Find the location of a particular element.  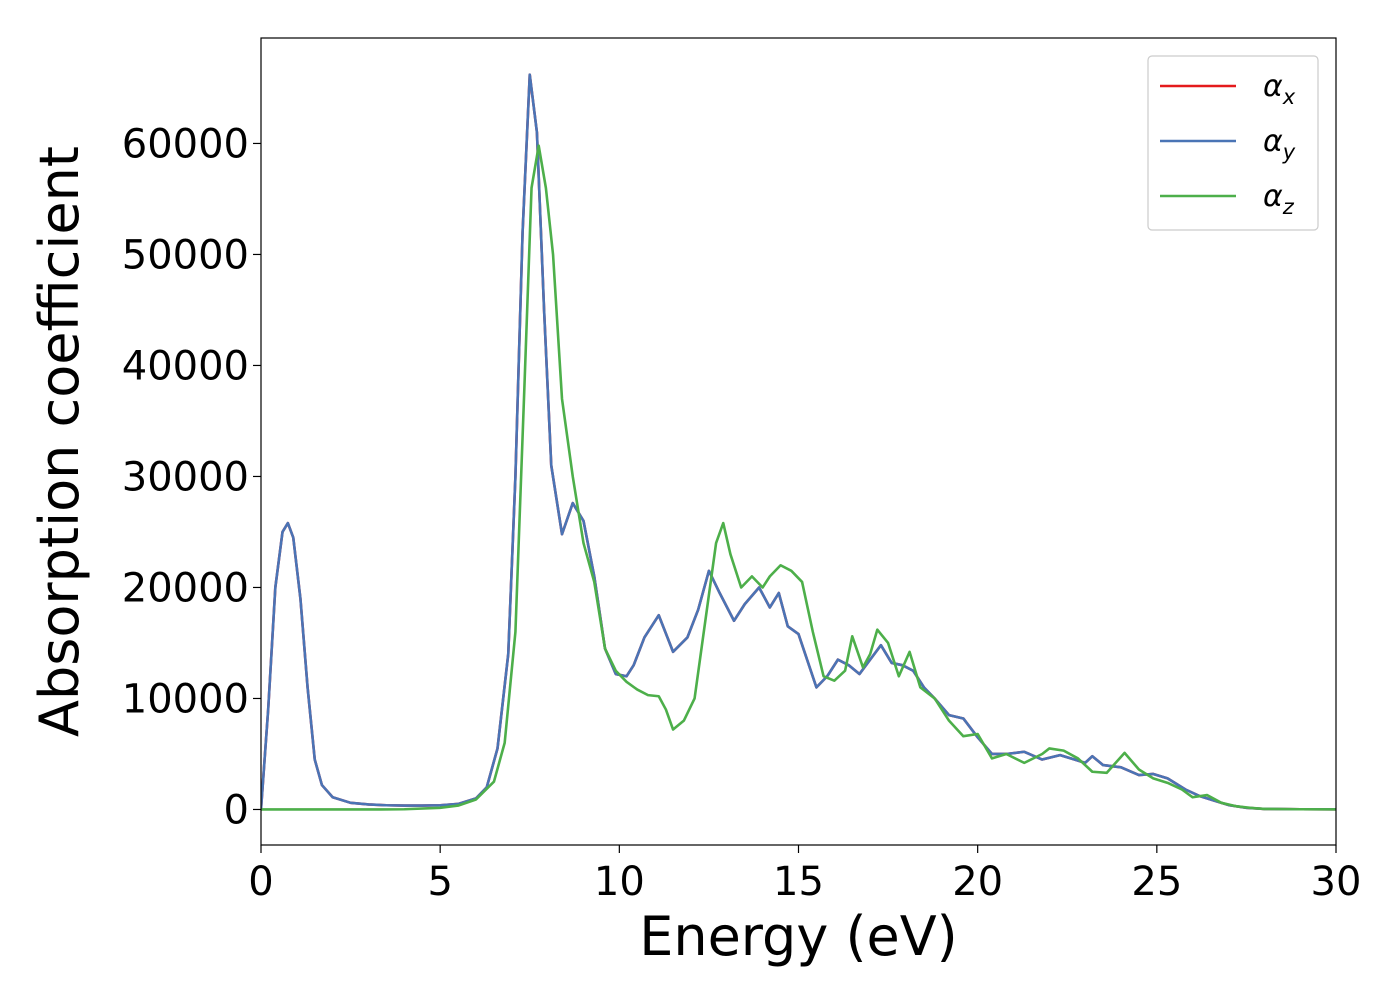

legend-label-x: αx is located at coordinates (1279, 89).